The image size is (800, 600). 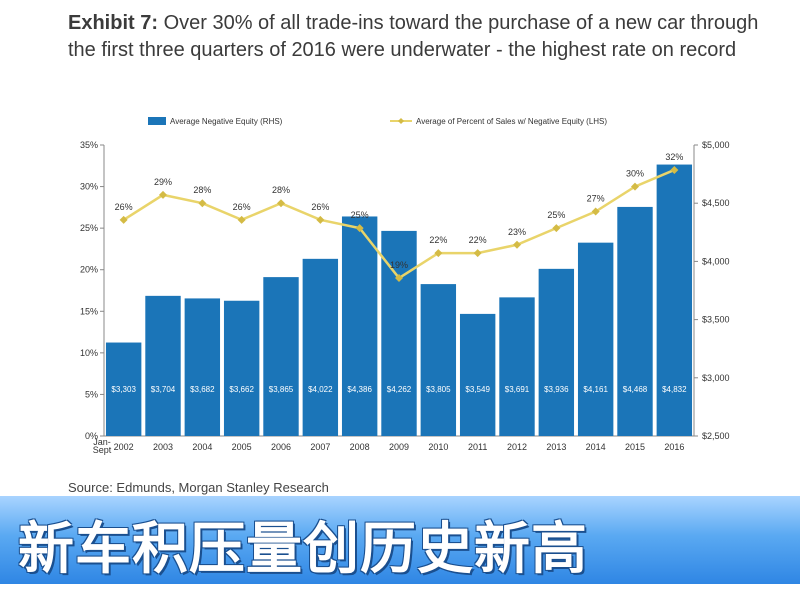 What do you see at coordinates (674, 447) in the screenshot?
I see `x-tick-label: 2016` at bounding box center [674, 447].